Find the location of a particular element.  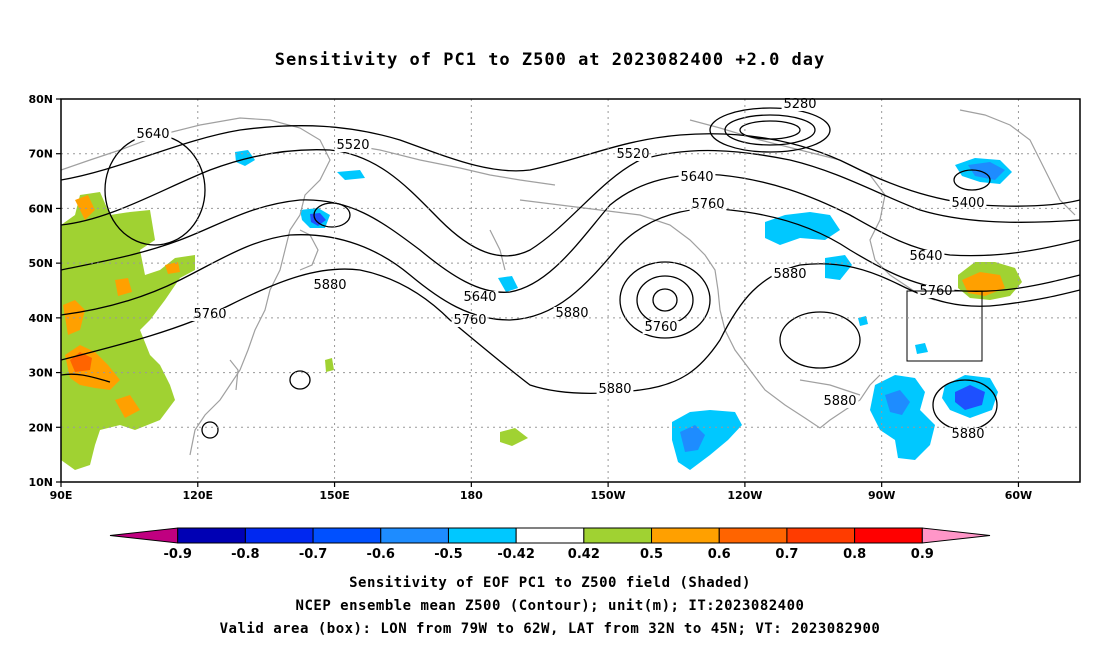

negative-region-caribbean is located at coordinates (902, 417).